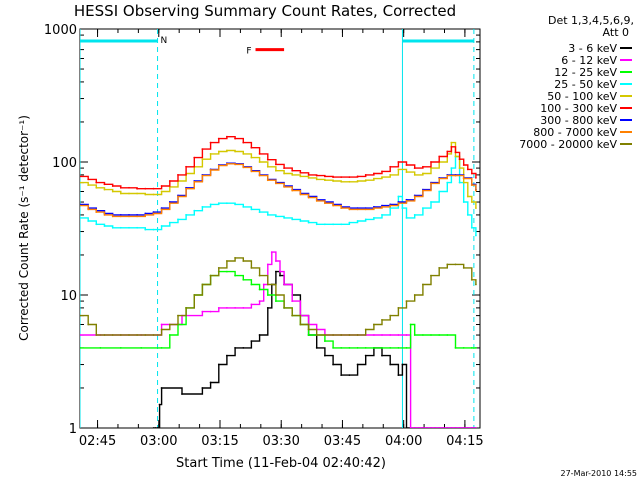 The width and height of the screenshot is (640, 480). Describe the element at coordinates (24, 228) in the screenshot. I see `y-axis-label: Corrected Count Rate (s⁻¹ detector⁻¹)` at that location.